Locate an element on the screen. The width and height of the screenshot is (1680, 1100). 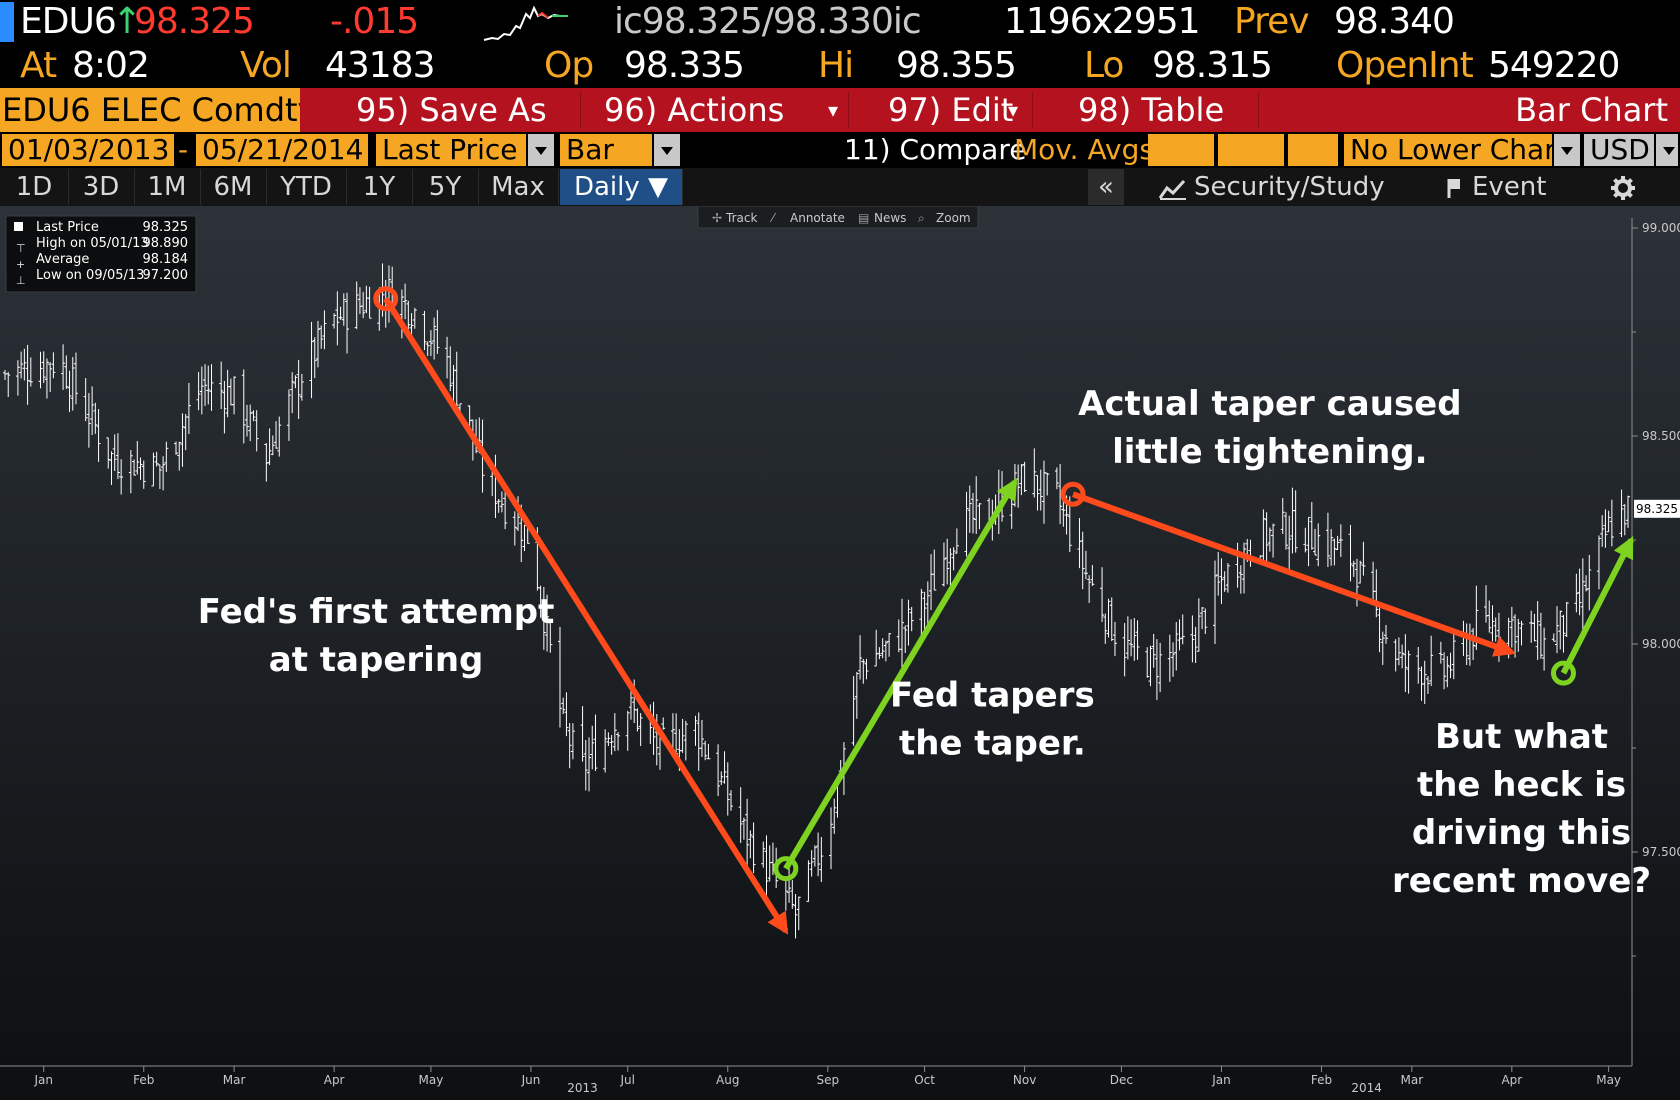
track-icon: ✢ is located at coordinates (717, 218).